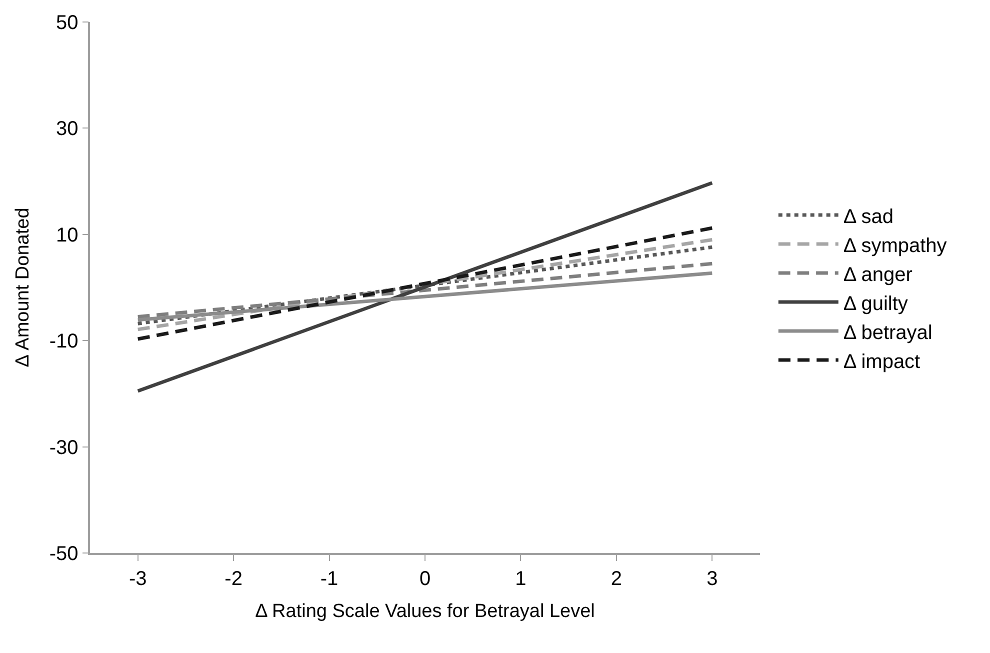 This screenshot has height=653, width=990. What do you see at coordinates (63, 447) in the screenshot?
I see `y-tick-label: -30` at bounding box center [63, 447].